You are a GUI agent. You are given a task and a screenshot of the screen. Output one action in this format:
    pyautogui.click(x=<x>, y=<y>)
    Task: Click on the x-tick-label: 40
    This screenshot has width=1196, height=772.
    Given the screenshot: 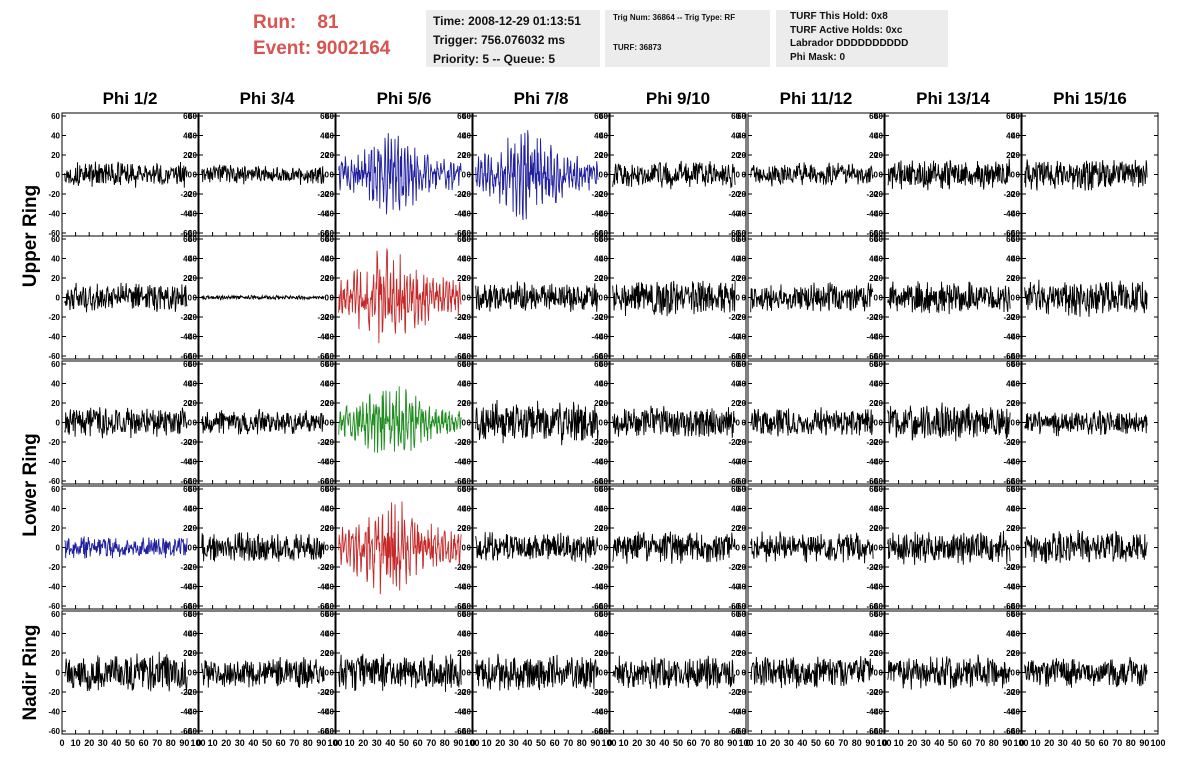 What is the action you would take?
    pyautogui.click(x=1076, y=743)
    